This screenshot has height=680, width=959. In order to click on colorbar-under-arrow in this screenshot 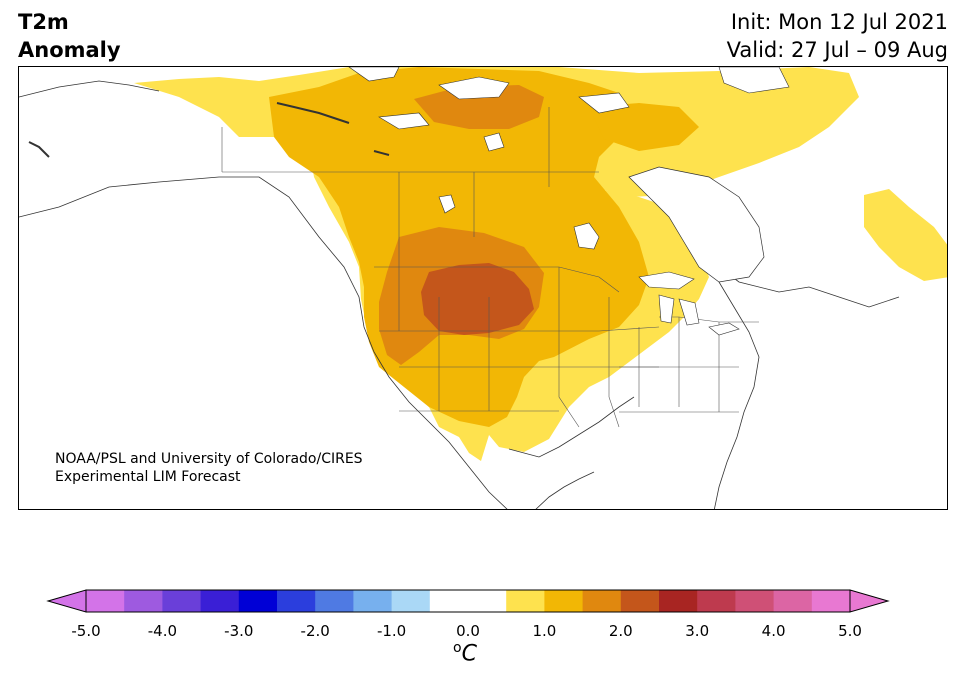, I will do `click(66, 601)`.